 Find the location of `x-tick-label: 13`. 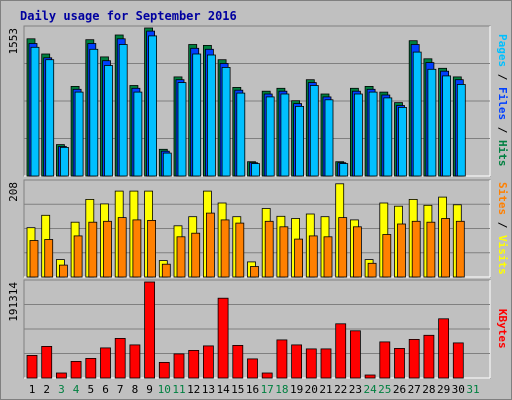

x-tick-label: 13 is located at coordinates (208, 389).